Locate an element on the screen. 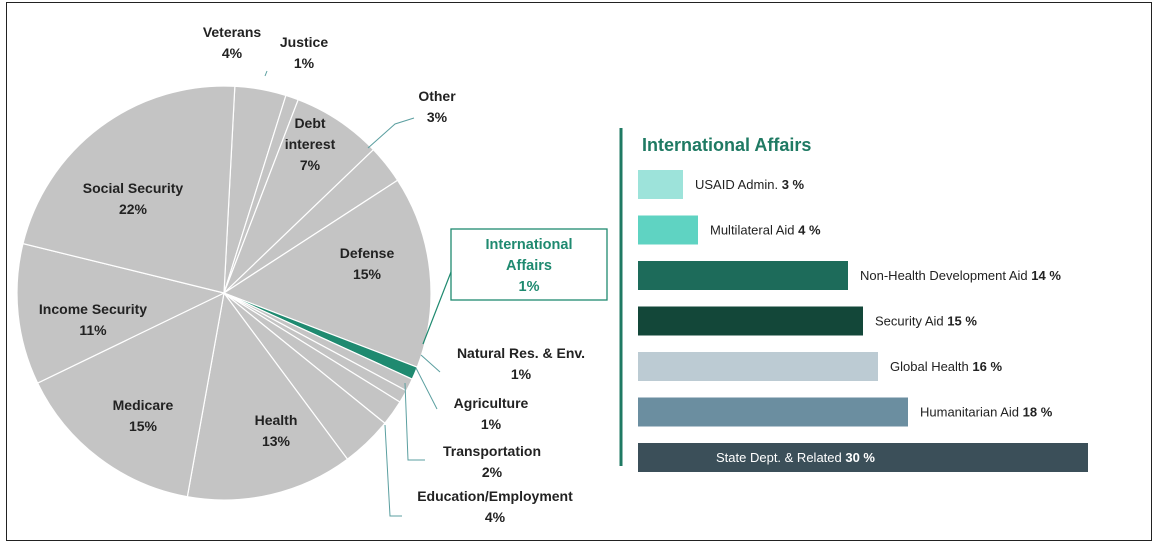  bar-state-dept-related is located at coordinates (863, 457).